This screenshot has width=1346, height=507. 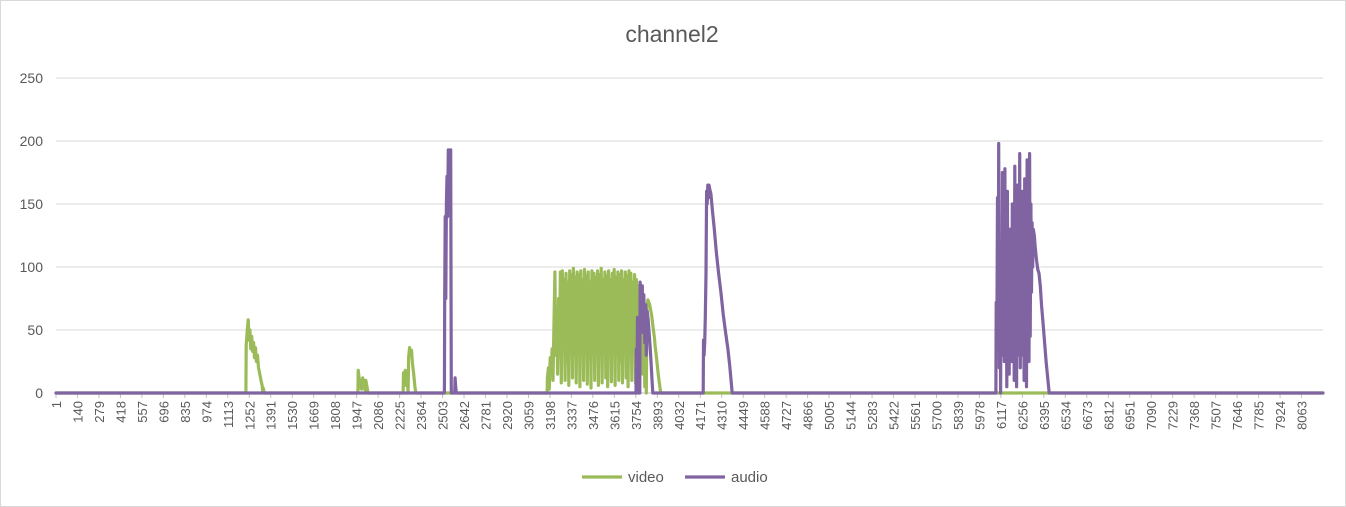 What do you see at coordinates (614, 415) in the screenshot?
I see `x-tick-label: 3615` at bounding box center [614, 415].